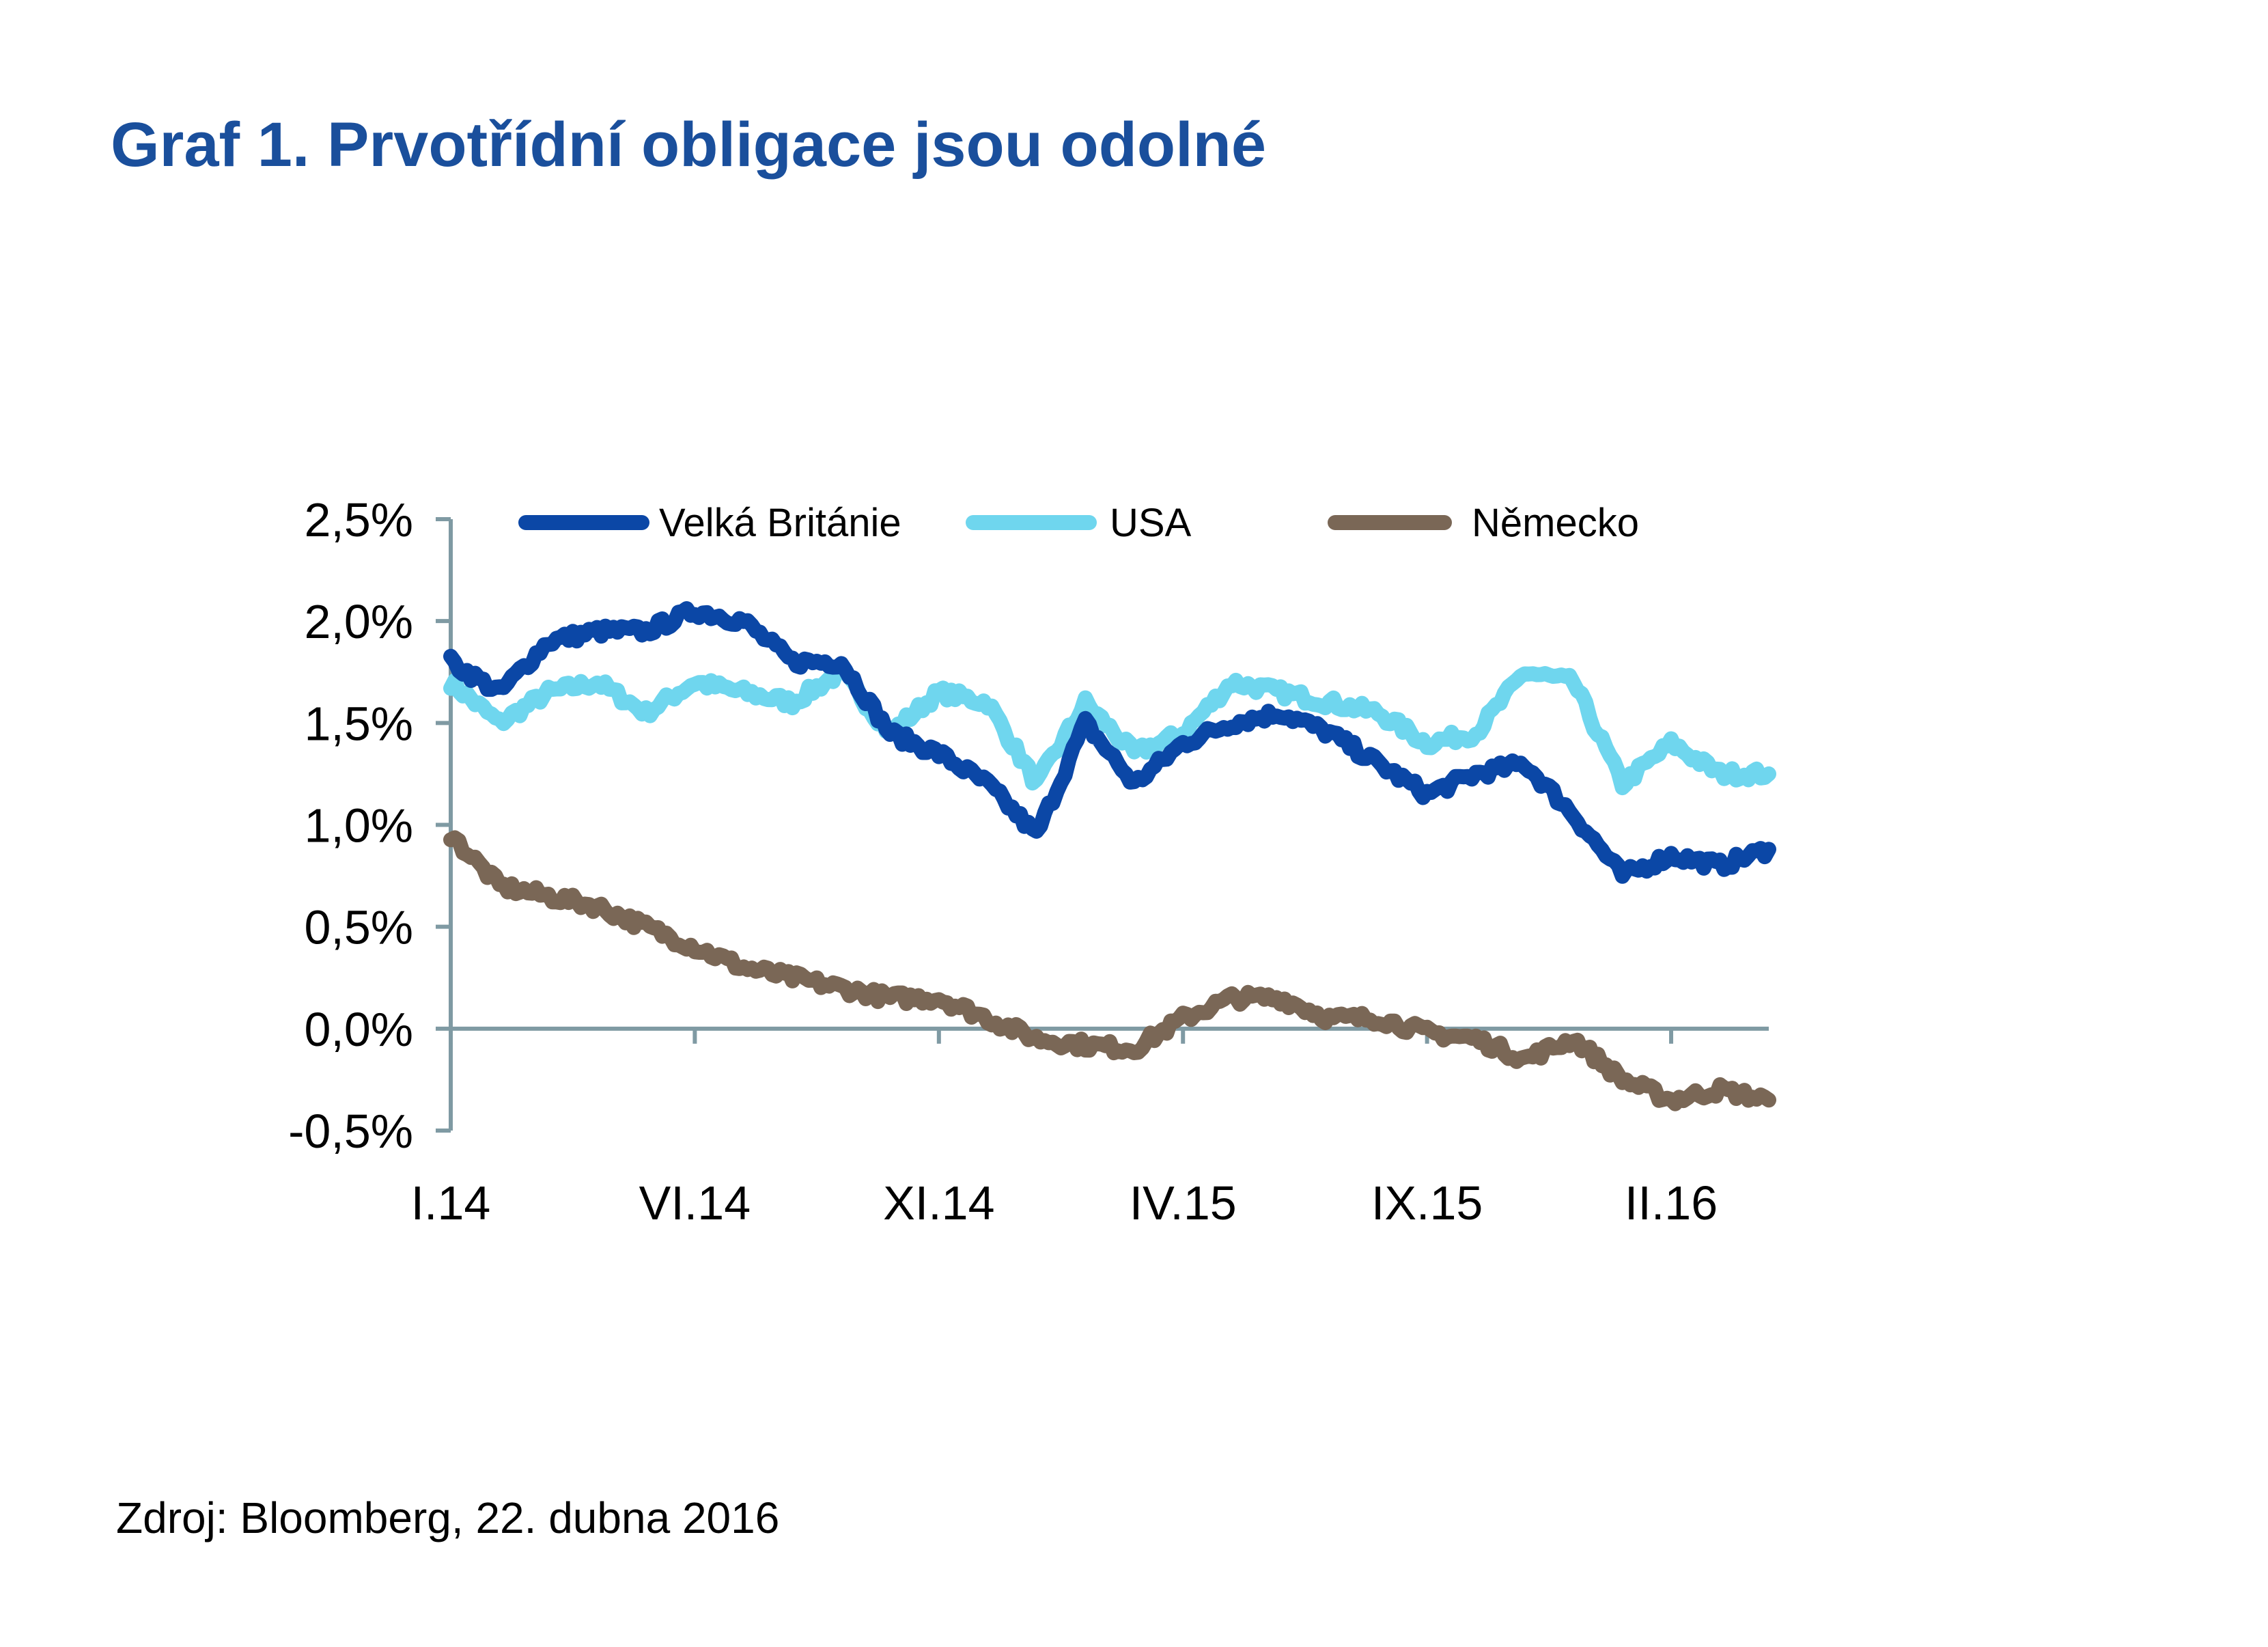 The image size is (2268, 1647). I want to click on x-tick-label: IV.15, so click(1183, 1203).